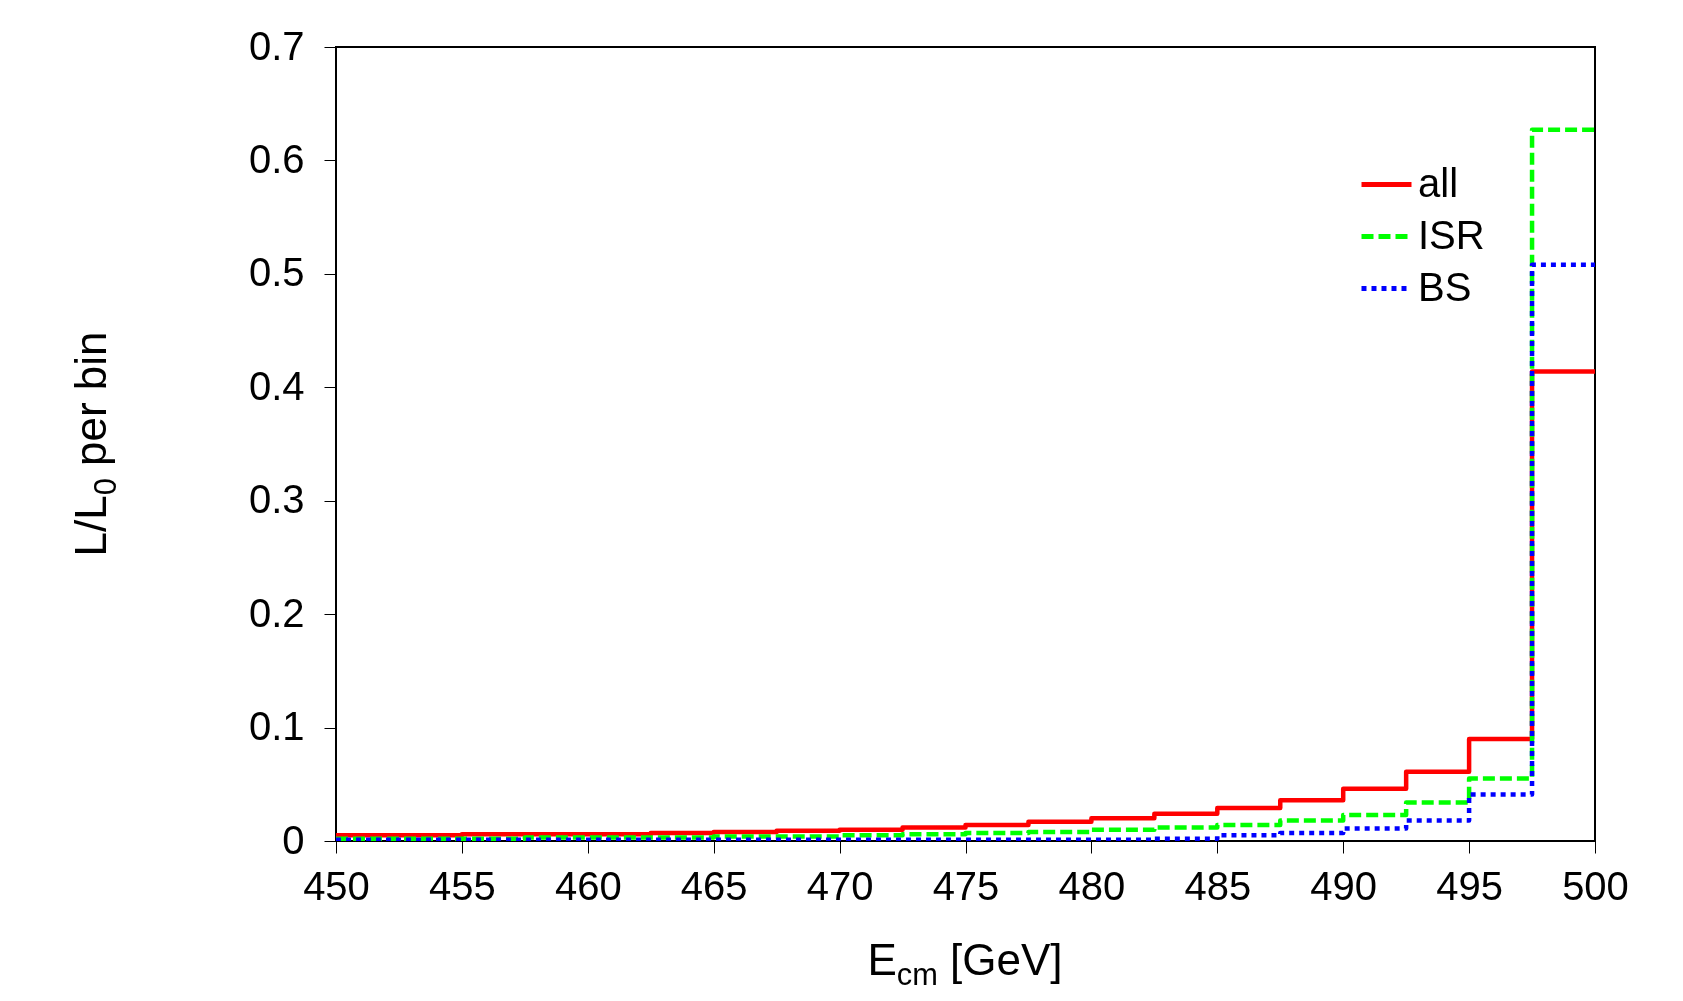 The image size is (1683, 1001). What do you see at coordinates (588, 885) in the screenshot?
I see `x-tick-label: 460` at bounding box center [588, 885].